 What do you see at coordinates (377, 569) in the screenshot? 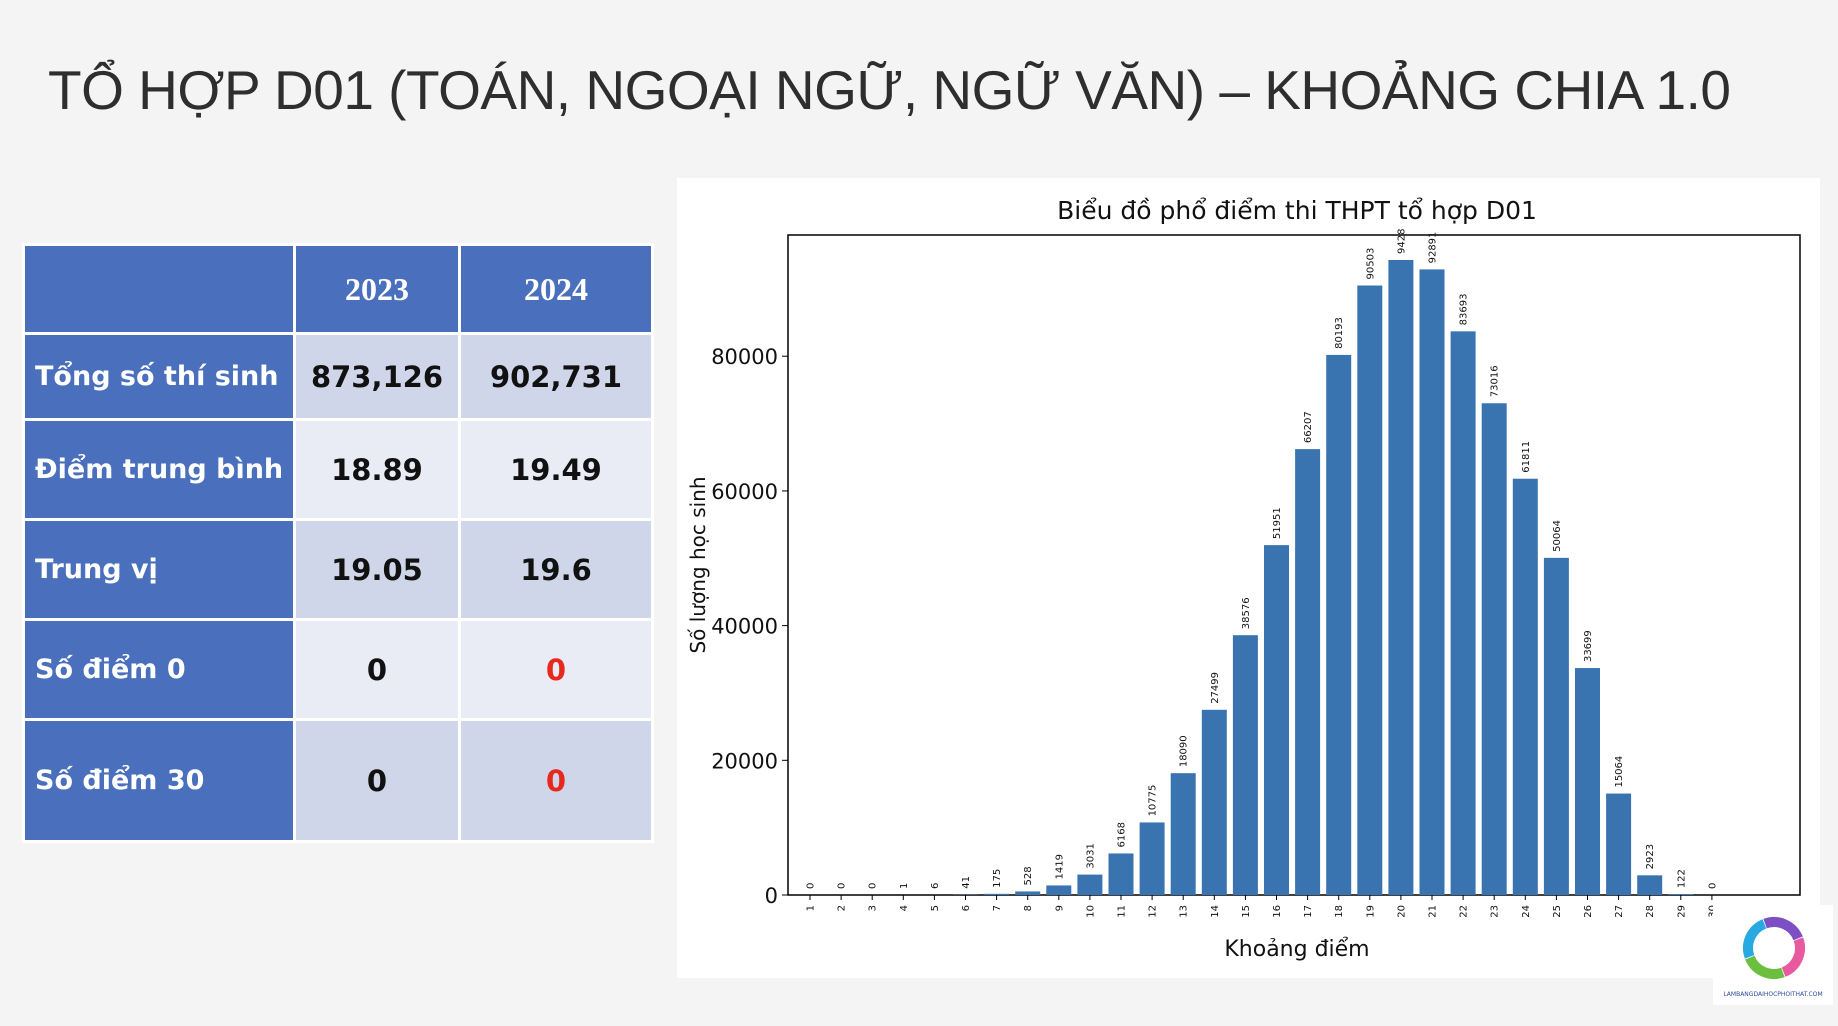
I see `cell-2023: 19.05` at bounding box center [377, 569].